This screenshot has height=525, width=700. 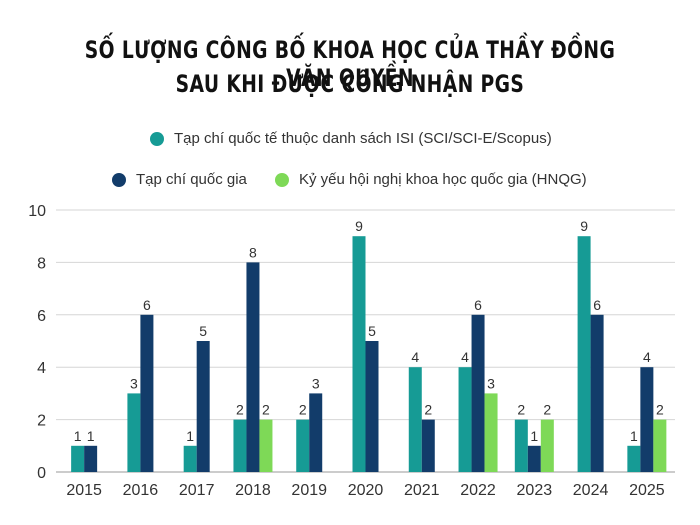 I want to click on y-tick-label: 10, so click(x=37, y=211).